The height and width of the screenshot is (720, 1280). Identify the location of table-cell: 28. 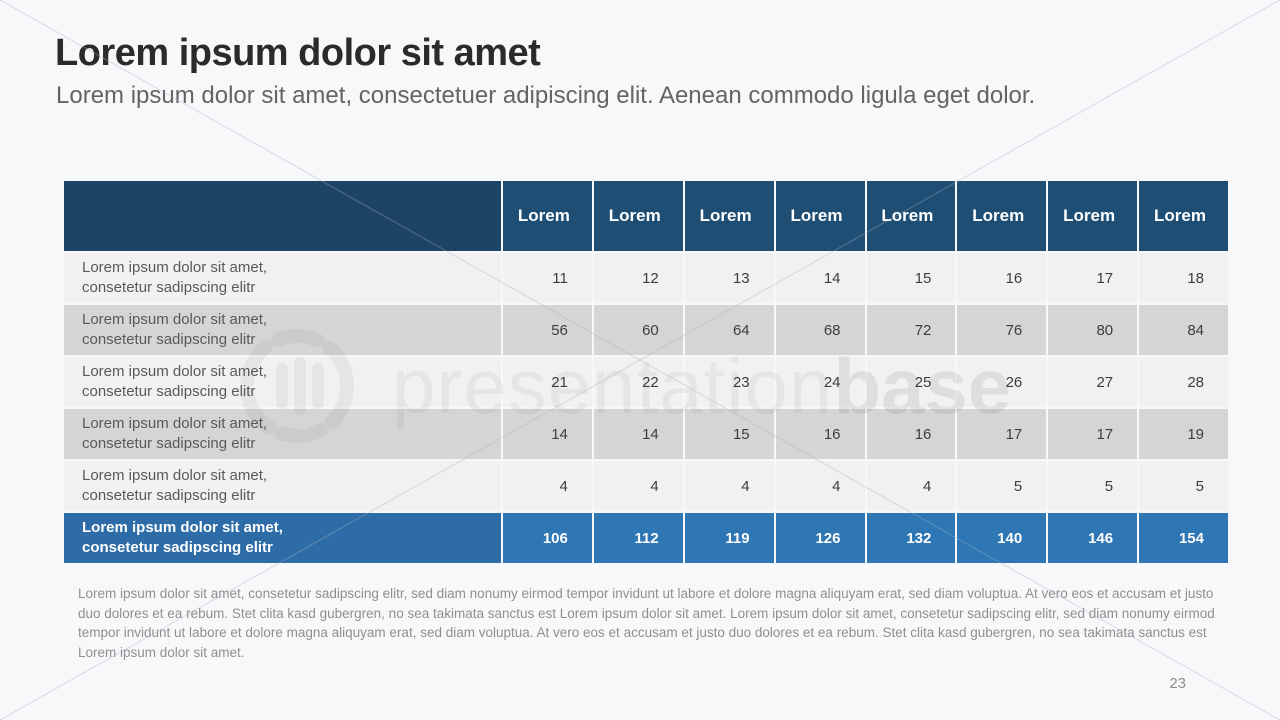
(1183, 382).